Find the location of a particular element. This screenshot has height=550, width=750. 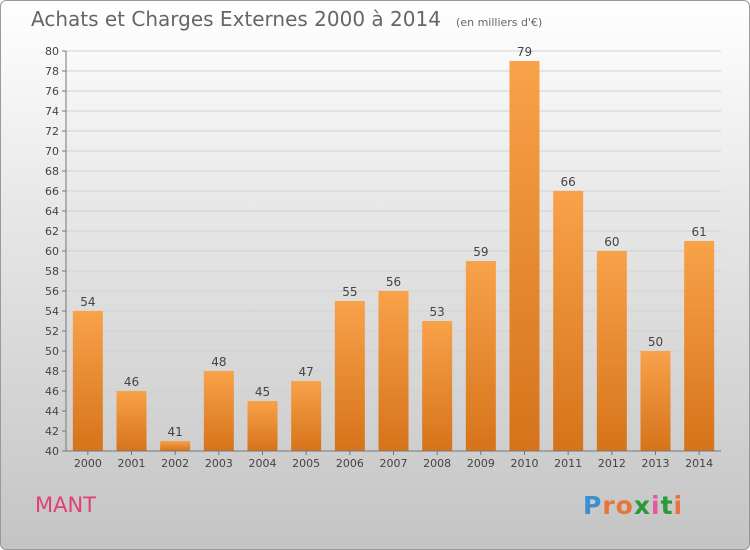

x-tick-label: 2008 is located at coordinates (437, 463).